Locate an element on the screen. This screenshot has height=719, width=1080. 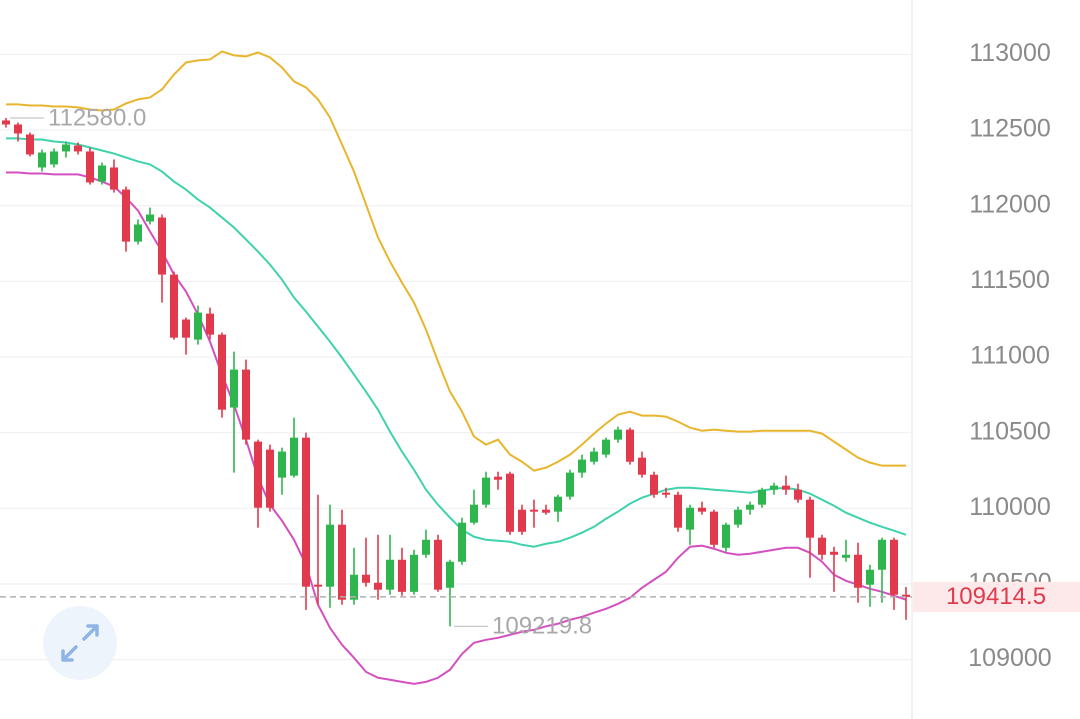
expand-icon is located at coordinates (80, 643).